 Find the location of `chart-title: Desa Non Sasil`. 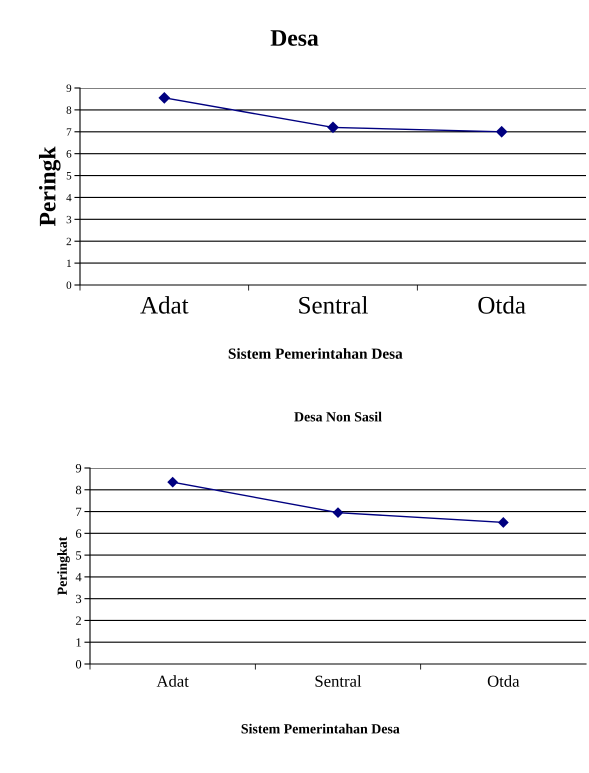

chart-title: Desa Non Sasil is located at coordinates (338, 417).